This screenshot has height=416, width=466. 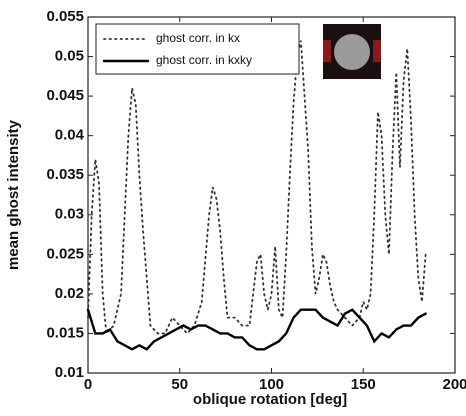 What do you see at coordinates (65, 16) in the screenshot?
I see `y-tick-label: 0.055` at bounding box center [65, 16].